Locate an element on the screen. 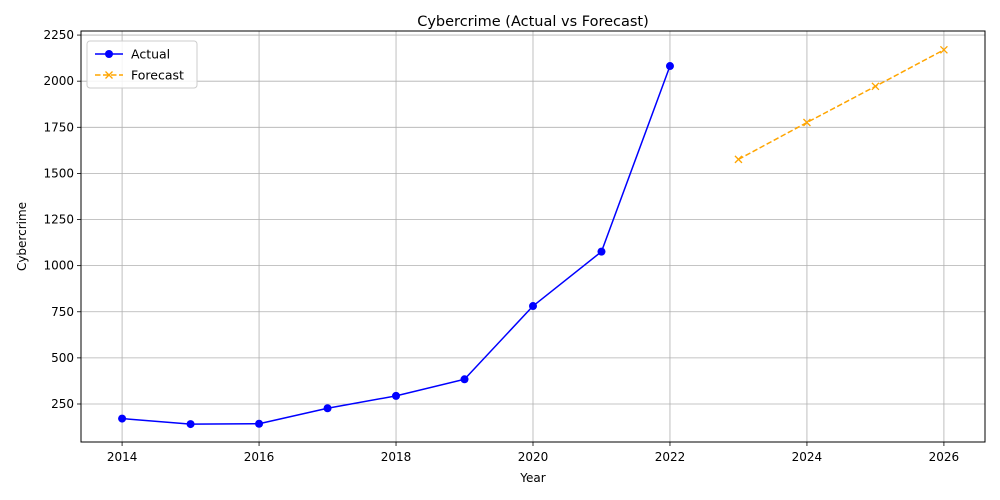  series-forecast is located at coordinates (841, 104).